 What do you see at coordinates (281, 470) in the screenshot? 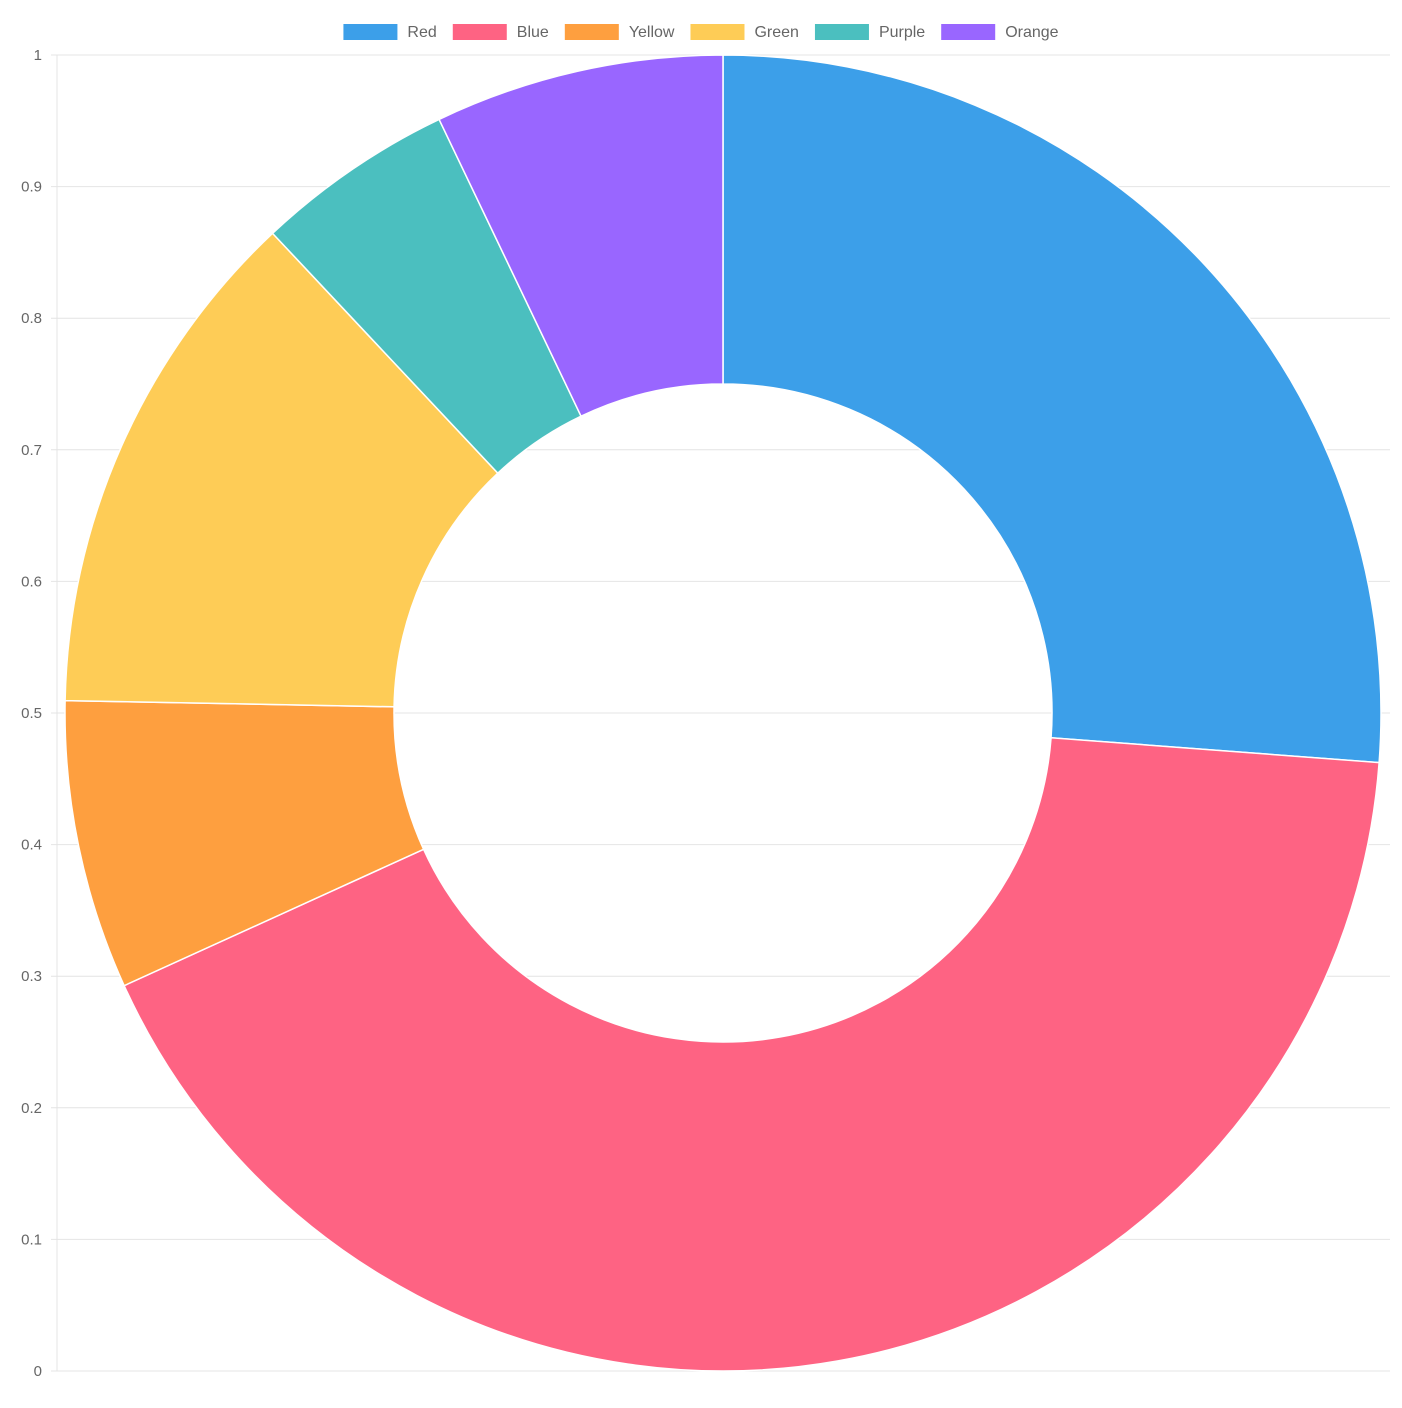
I see `slice-green` at bounding box center [281, 470].